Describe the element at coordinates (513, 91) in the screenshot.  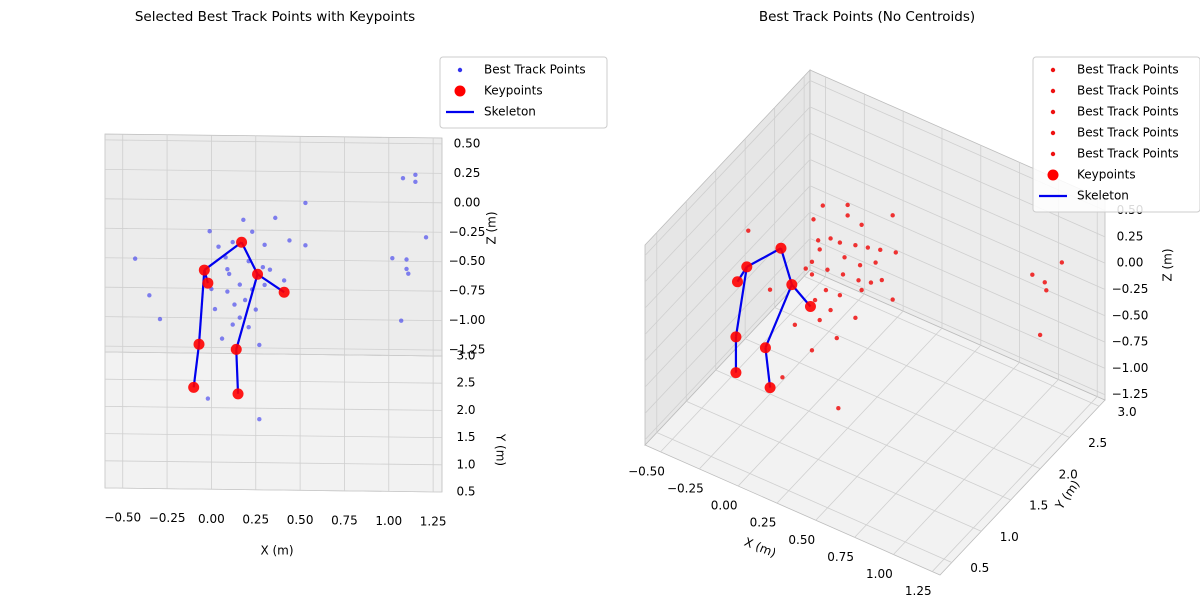
I see `legend-label: Keypoints` at that location.